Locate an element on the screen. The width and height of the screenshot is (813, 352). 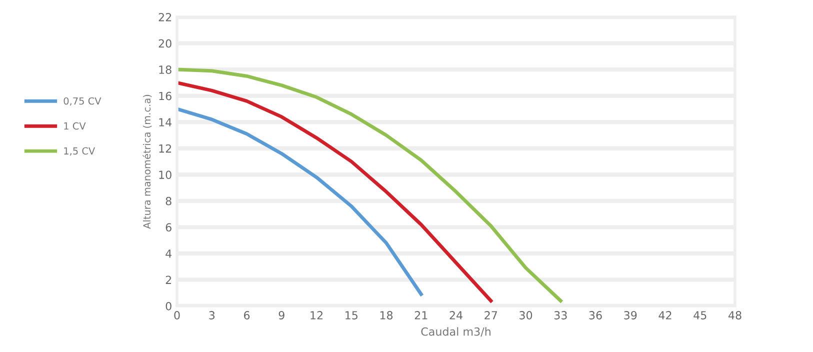
x-tick-label: 18 is located at coordinates (386, 315).